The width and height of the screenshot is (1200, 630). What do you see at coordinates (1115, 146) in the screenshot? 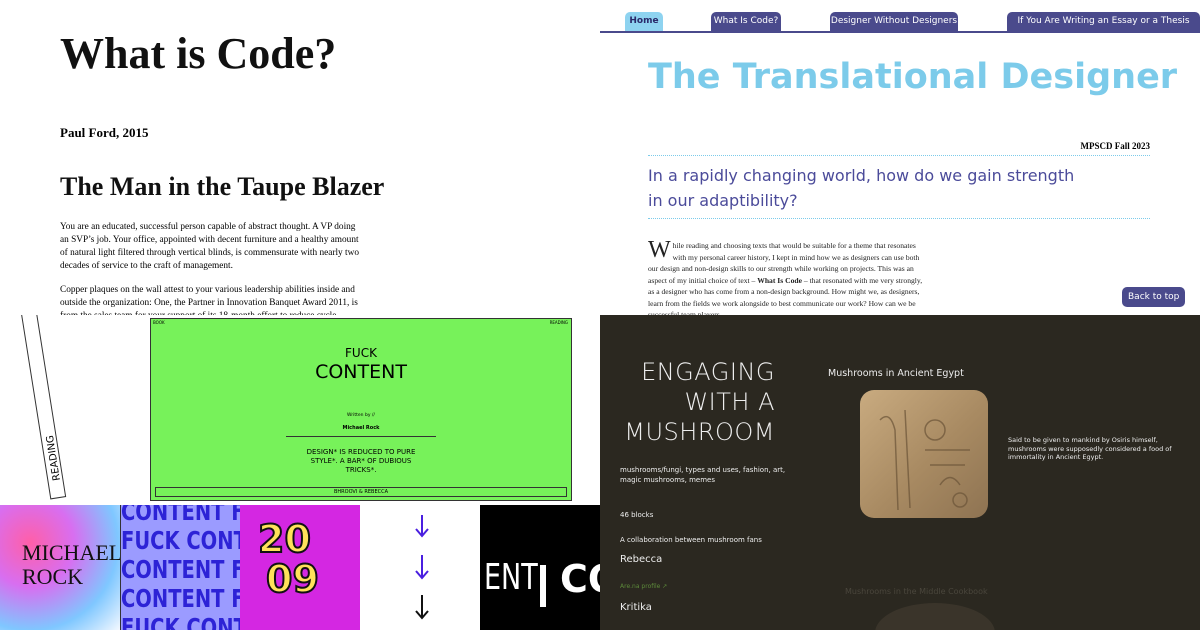
I see `term-label: MPSCD Fall 2023` at bounding box center [1115, 146].